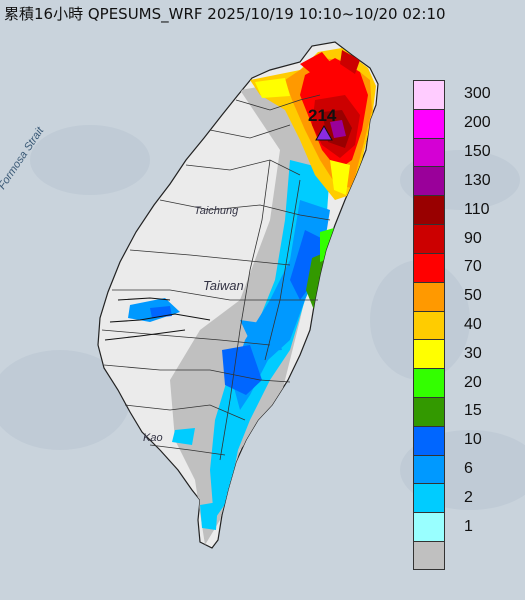  Describe the element at coordinates (477, 209) in the screenshot. I see `legend-label: 110` at that location.